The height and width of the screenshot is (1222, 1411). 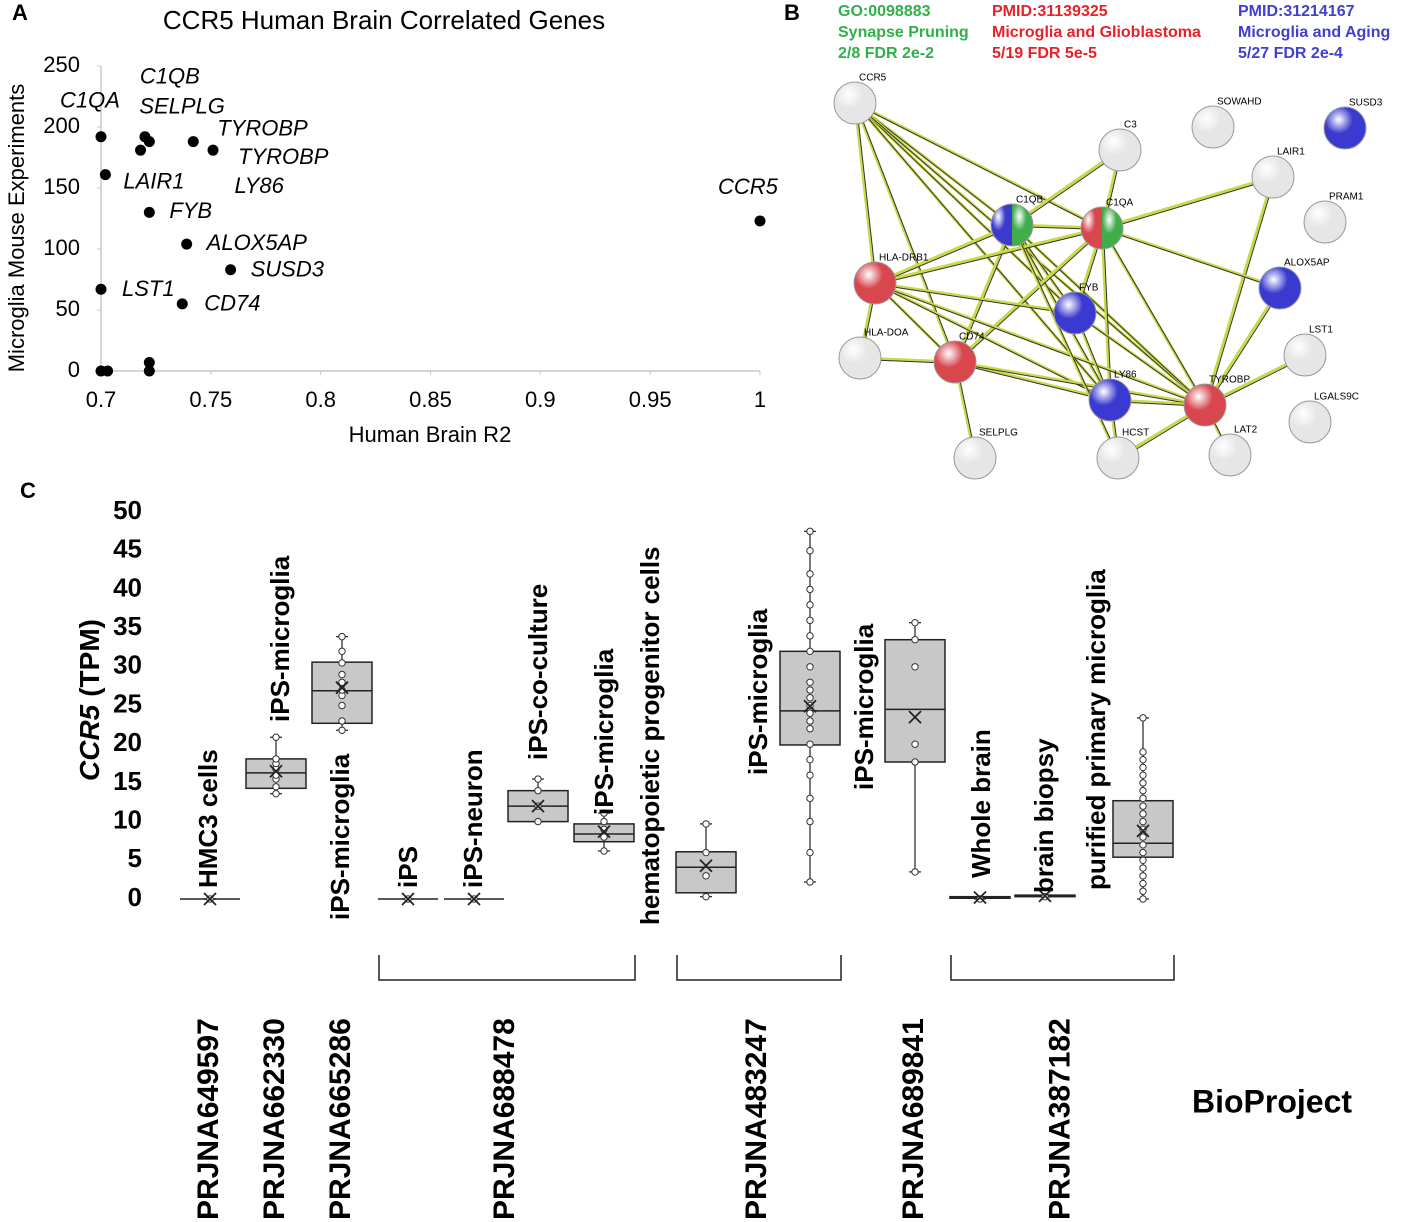 I want to click on x-tick-label: 0.85, so click(x=430, y=399).